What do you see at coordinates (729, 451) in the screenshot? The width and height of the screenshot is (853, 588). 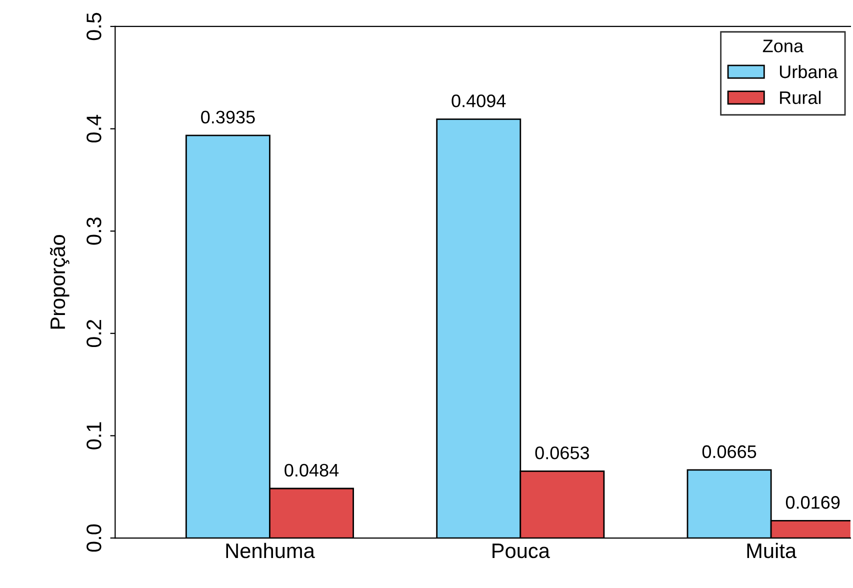 I see `data-label: 0.0665` at bounding box center [729, 451].